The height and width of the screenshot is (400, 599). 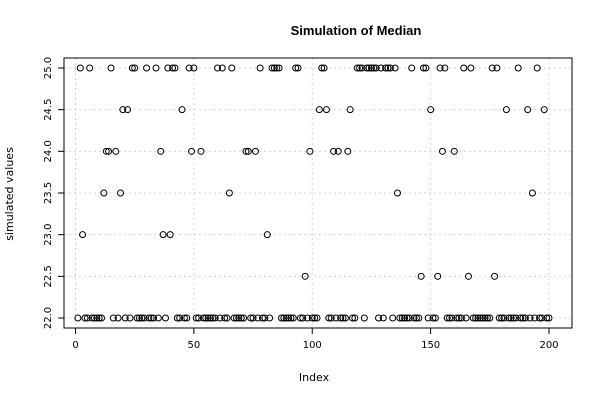 What do you see at coordinates (48, 110) in the screenshot?
I see `y-tick-label: 24.5` at bounding box center [48, 110].